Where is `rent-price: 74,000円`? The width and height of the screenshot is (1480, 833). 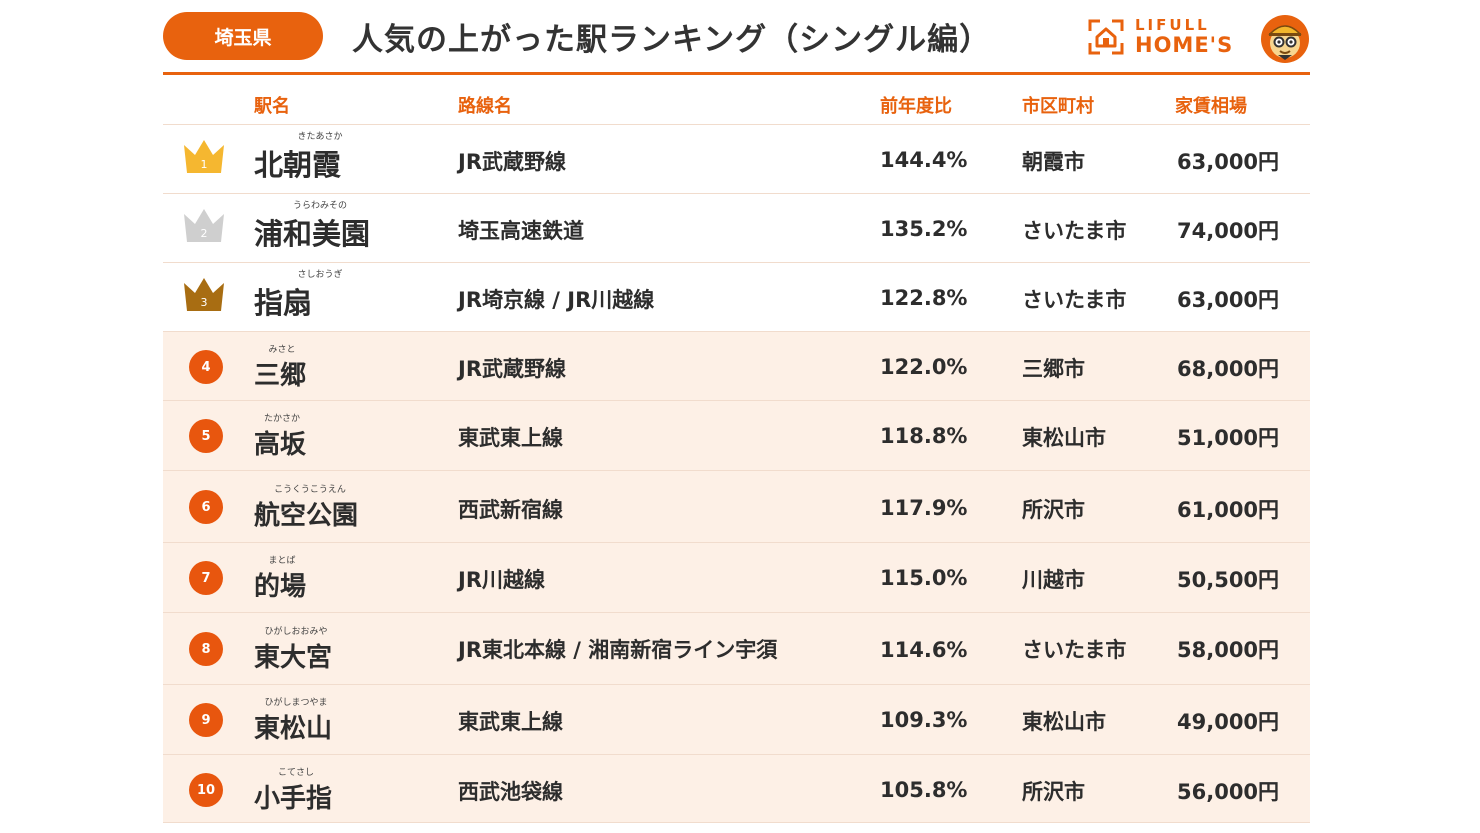
rent-price: 74,000円 is located at coordinates (1228, 231).